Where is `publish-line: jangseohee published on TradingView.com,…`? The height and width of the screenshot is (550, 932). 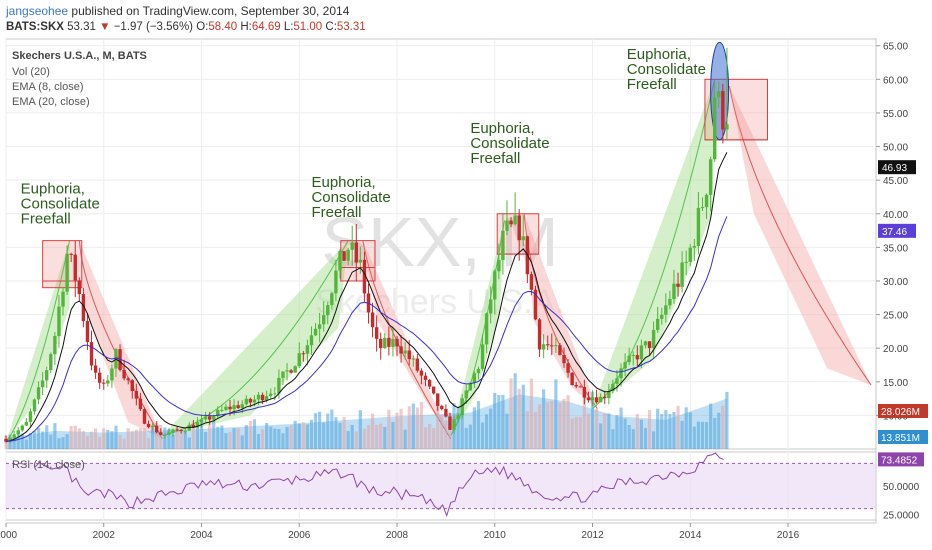
publish-line: jangseohee published on TradingView.com,… is located at coordinates (177, 11).